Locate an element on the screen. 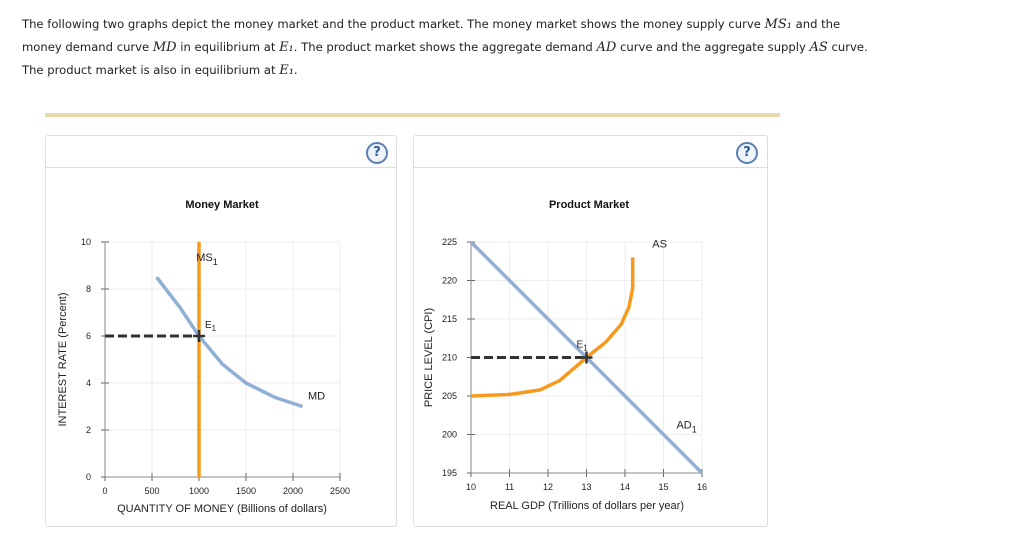 Image resolution: width=1024 pixels, height=541 pixels. y-tick-label: 200 is located at coordinates (449, 435).